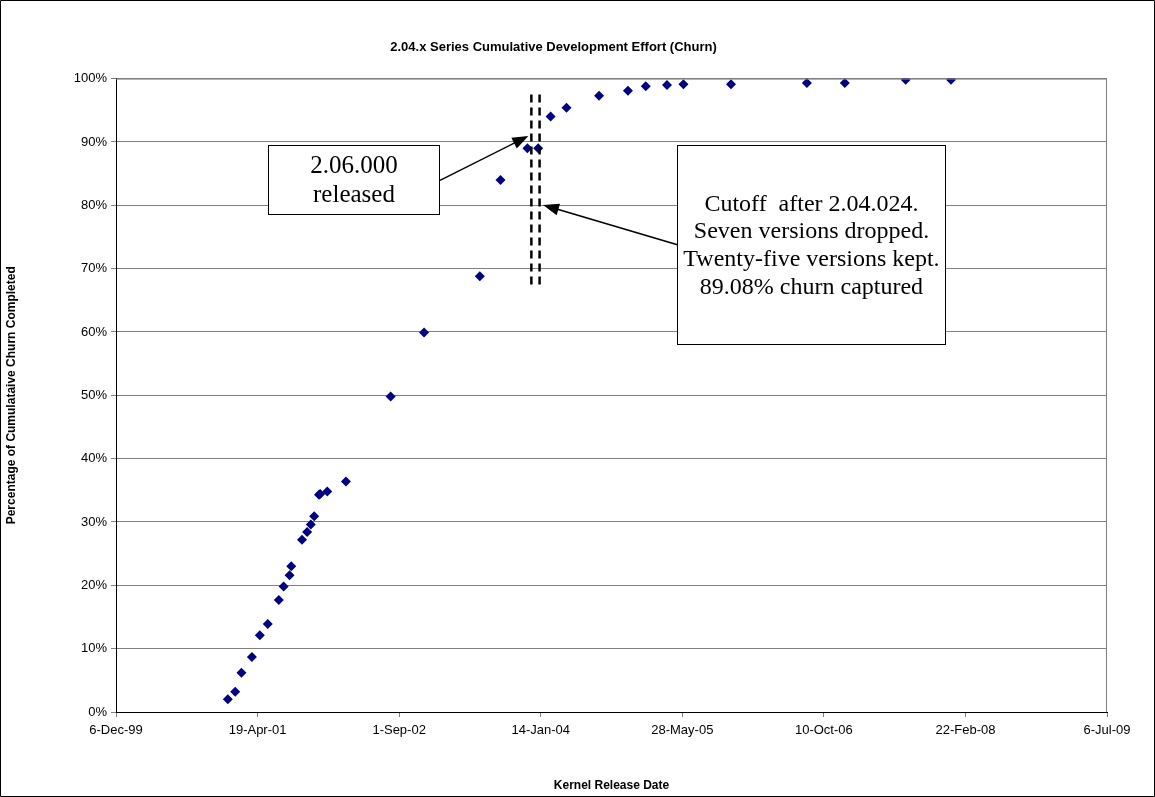 The width and height of the screenshot is (1155, 797). What do you see at coordinates (98, 711) in the screenshot?
I see `y-tick-label: 0%` at bounding box center [98, 711].